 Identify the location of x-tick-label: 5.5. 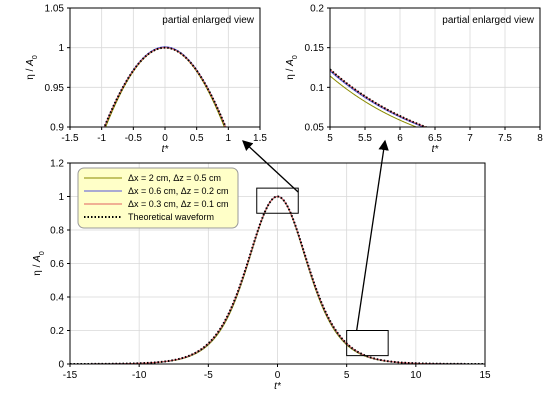
(365, 138).